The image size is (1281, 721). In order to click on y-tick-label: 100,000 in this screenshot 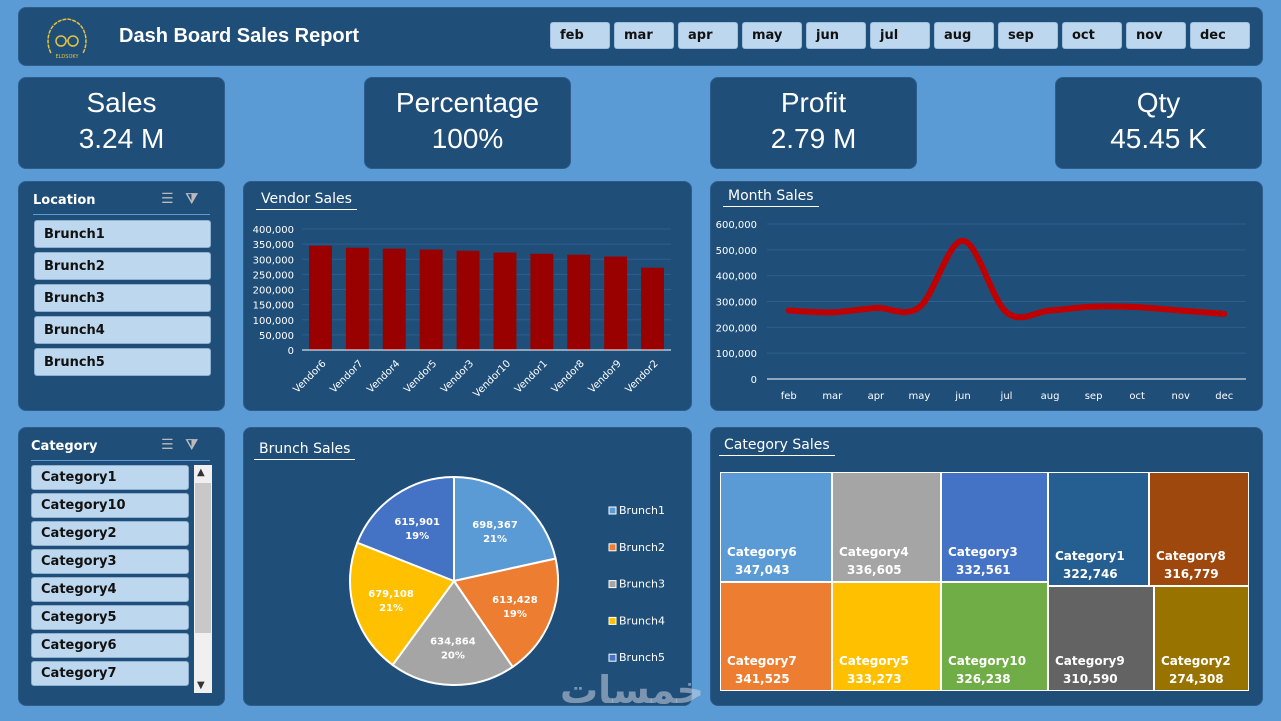, I will do `click(273, 321)`.